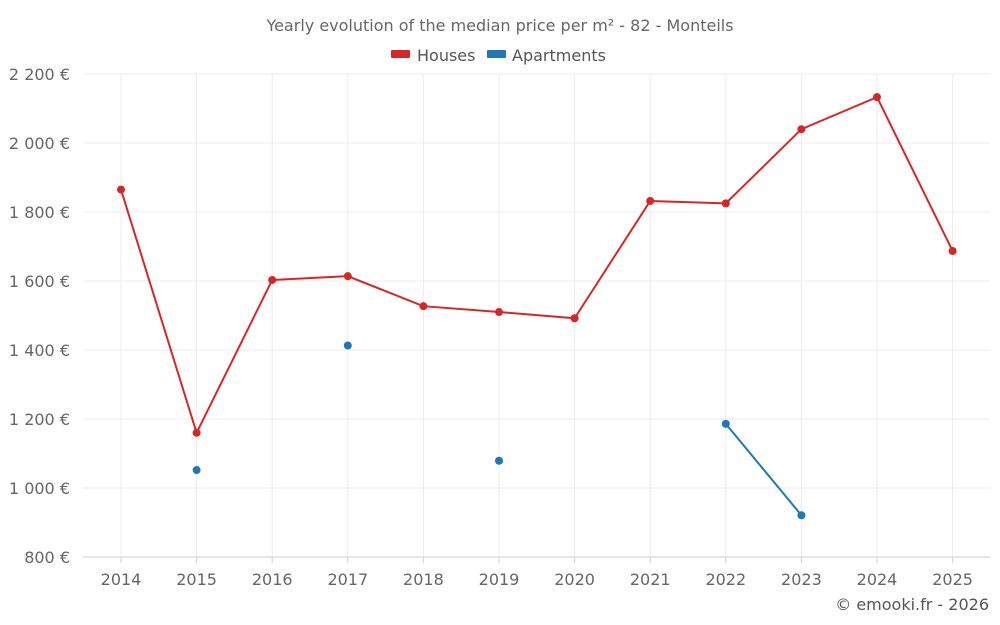  I want to click on x-tick-label: 2021, so click(650, 579).